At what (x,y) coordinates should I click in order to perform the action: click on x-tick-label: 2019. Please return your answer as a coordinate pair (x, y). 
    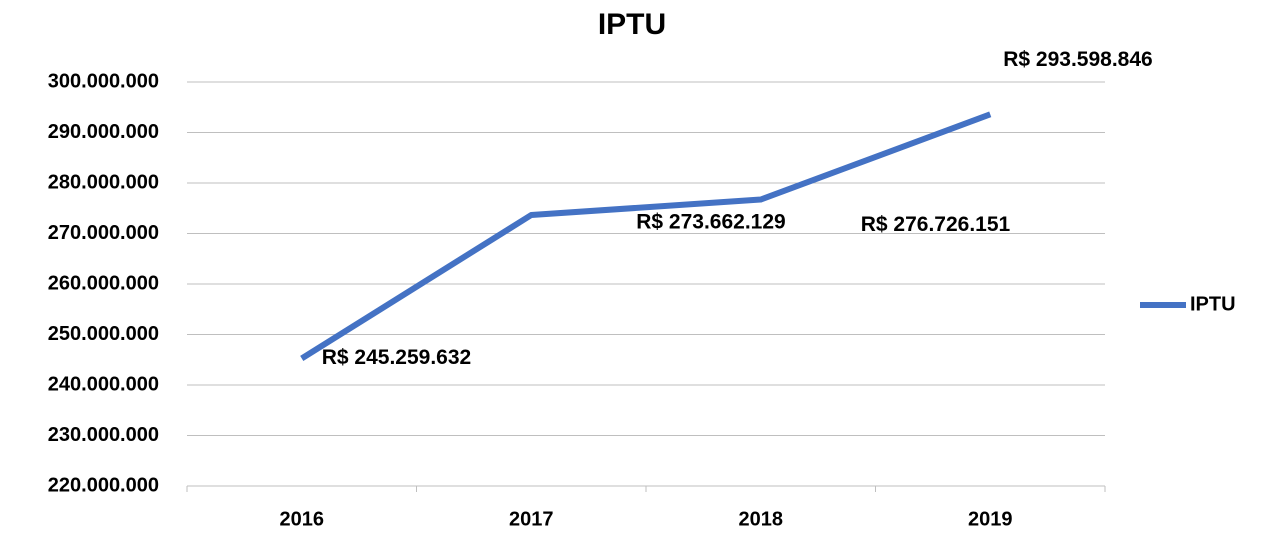
    Looking at the image, I should click on (990, 519).